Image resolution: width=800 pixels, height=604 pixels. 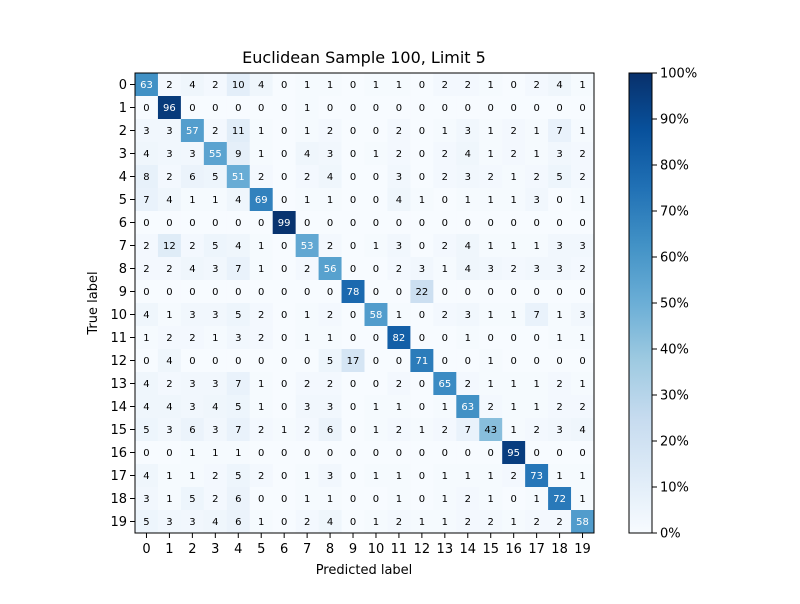 What do you see at coordinates (238, 430) in the screenshot?
I see `cell-value-label: 7` at bounding box center [238, 430].